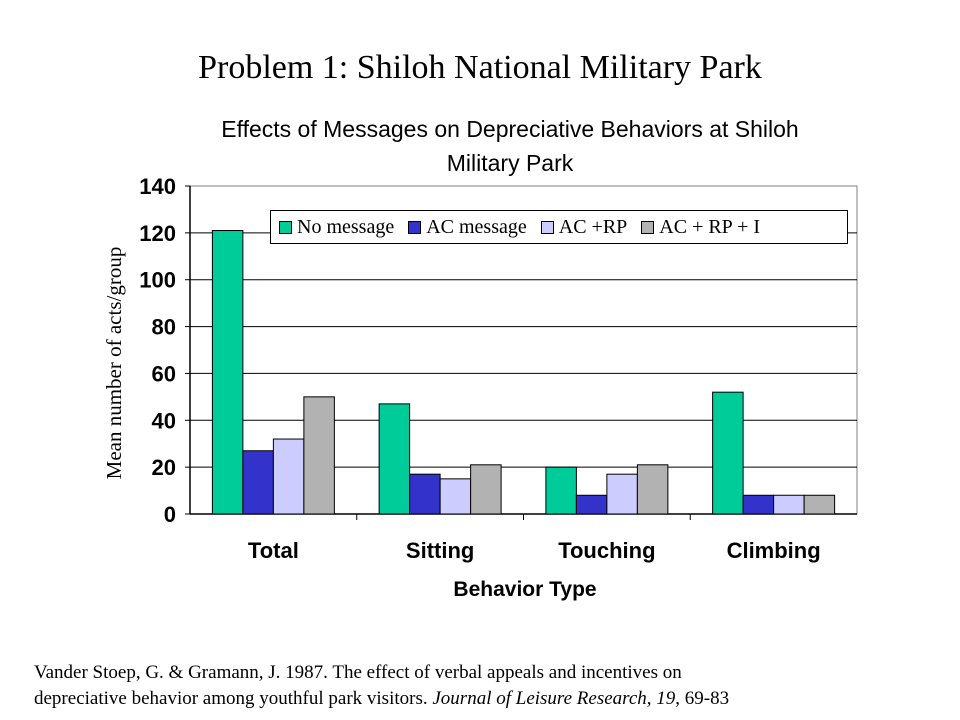 The image size is (960, 720). I want to click on legend-item-ac-message: AC message, so click(467, 227).